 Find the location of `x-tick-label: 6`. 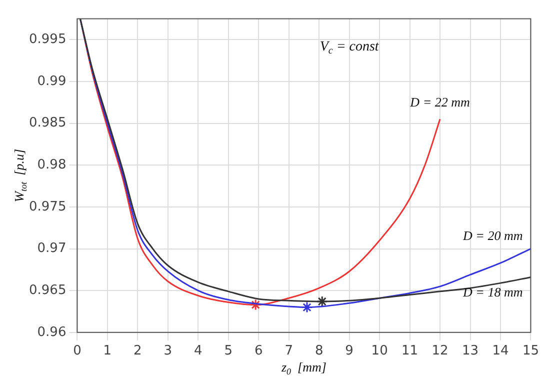

x-tick-label: 6 is located at coordinates (258, 351).